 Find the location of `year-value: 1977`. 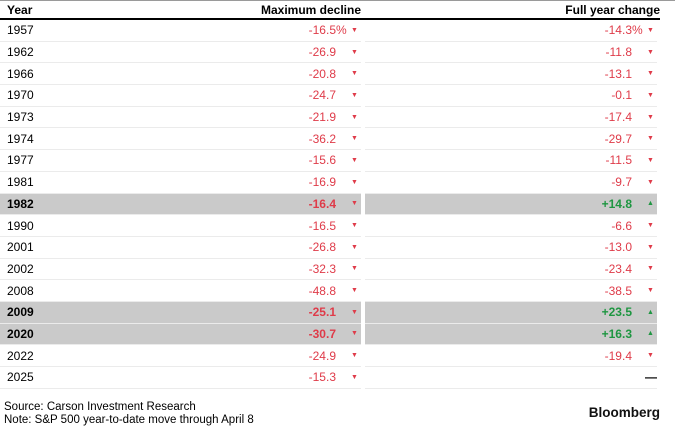

year-value: 1977 is located at coordinates (20, 160).